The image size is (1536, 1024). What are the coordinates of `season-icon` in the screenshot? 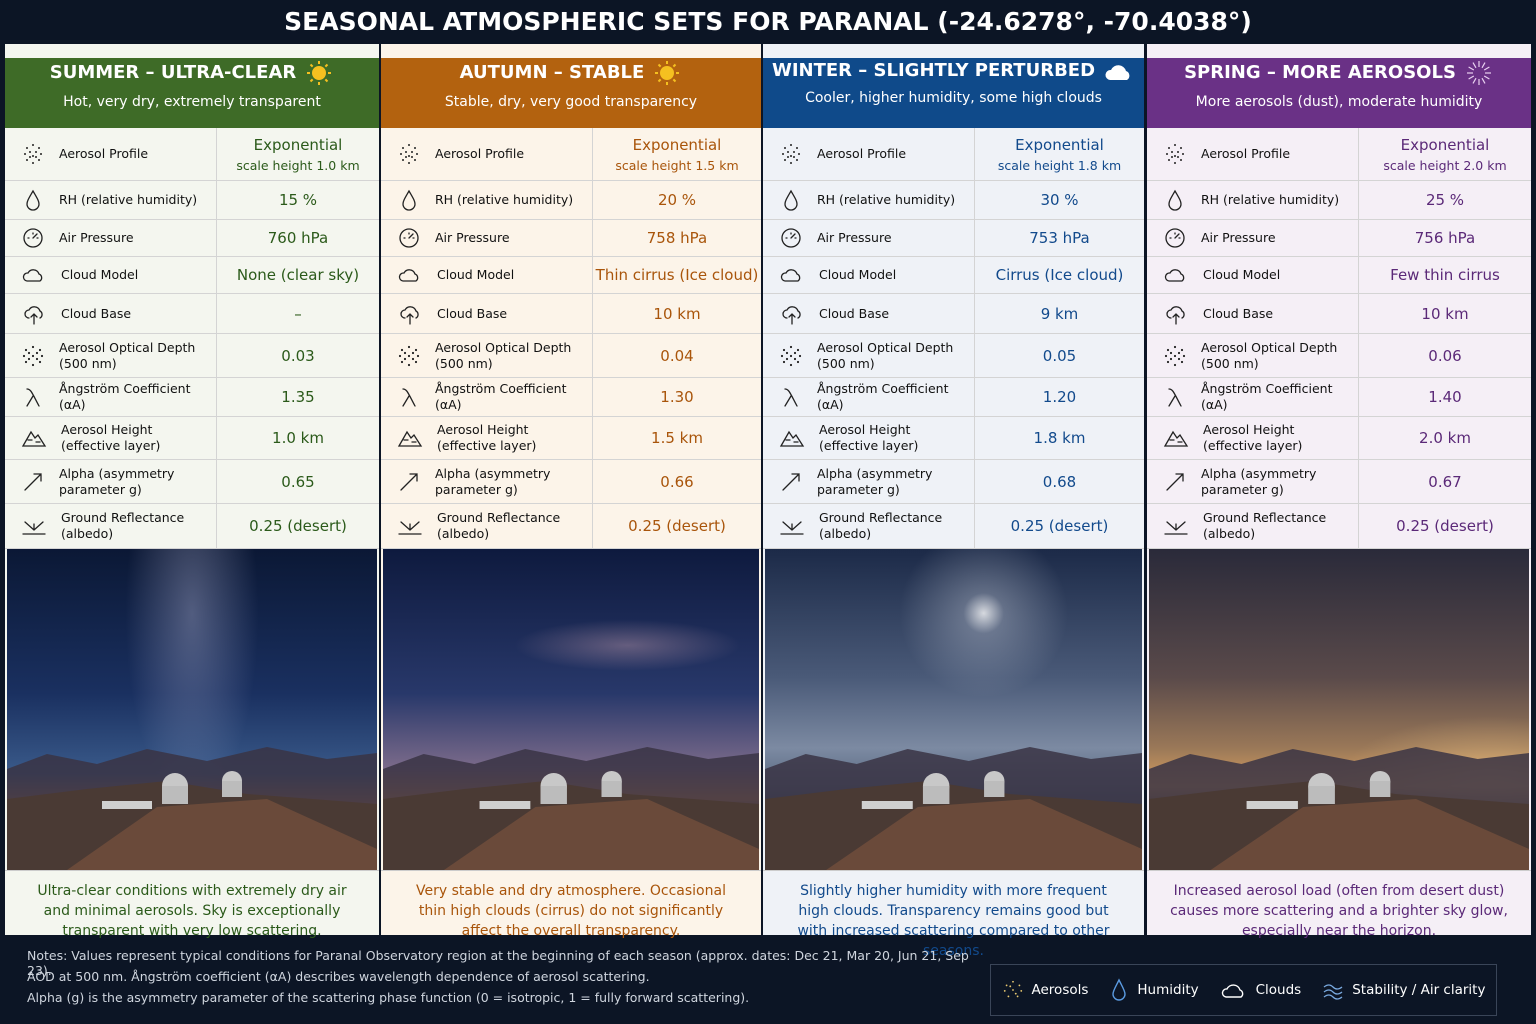 It's located at (1479, 73).